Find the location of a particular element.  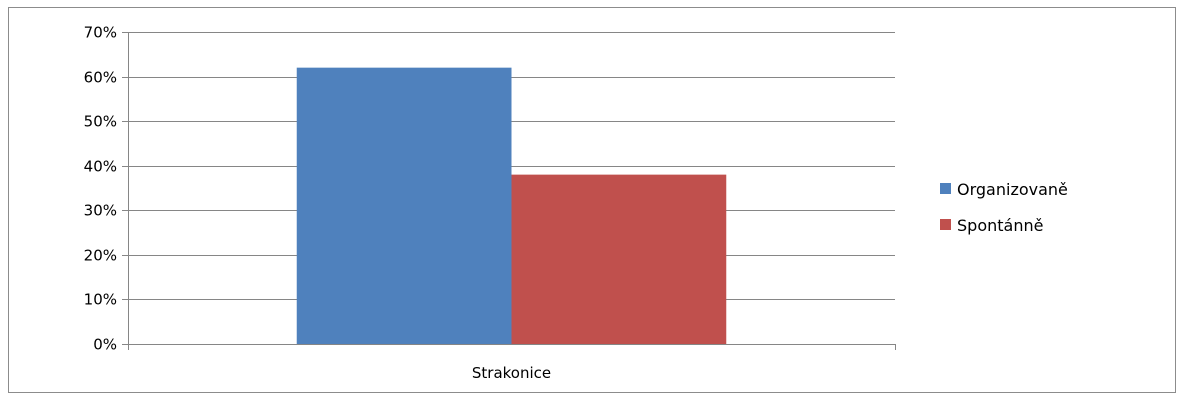

y-tick-label: 40% is located at coordinates (100, 167).